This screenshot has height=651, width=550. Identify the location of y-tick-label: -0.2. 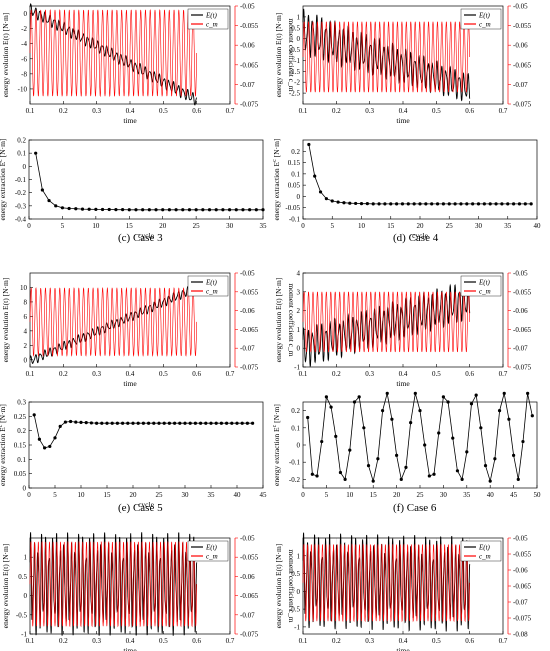
(295, 480).